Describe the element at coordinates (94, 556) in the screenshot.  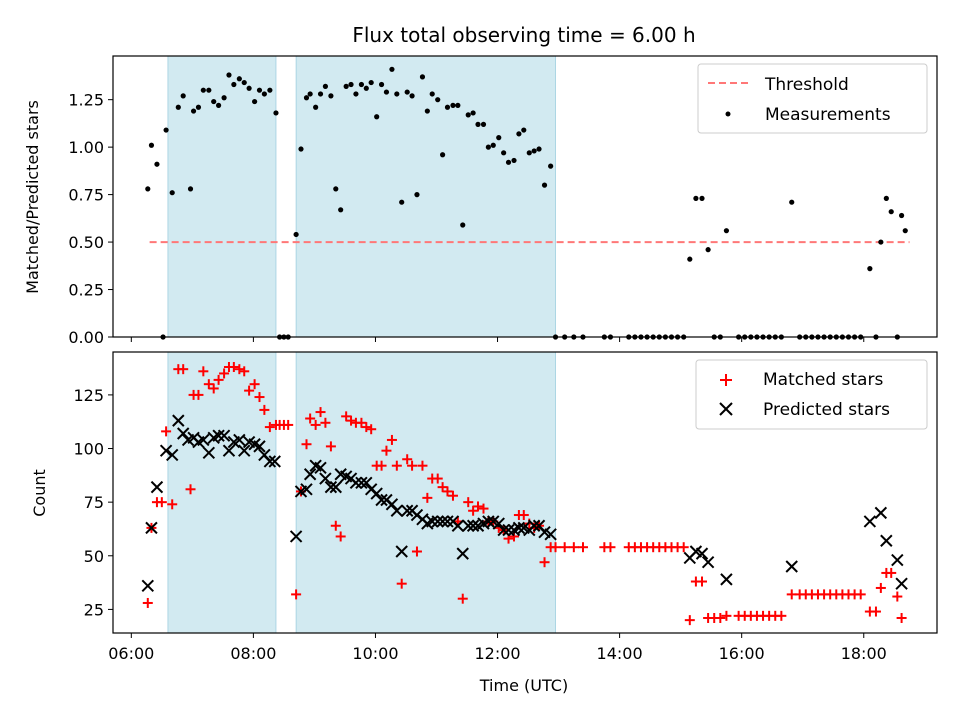
I see `y-tick-label: 50` at that location.